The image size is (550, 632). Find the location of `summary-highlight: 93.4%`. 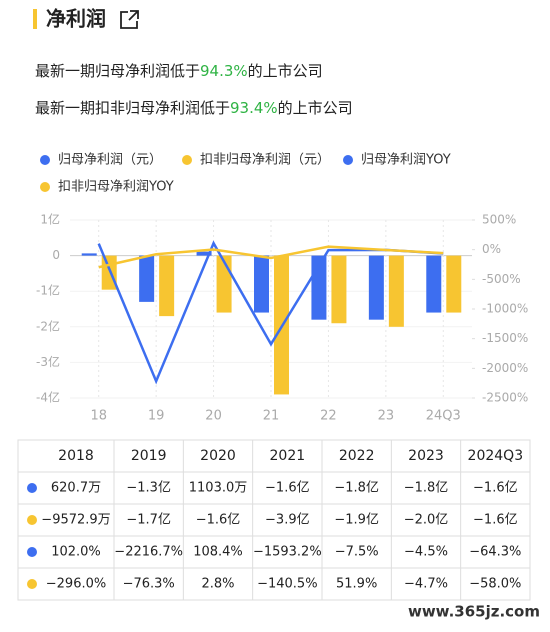

summary-highlight: 93.4% is located at coordinates (254, 108).